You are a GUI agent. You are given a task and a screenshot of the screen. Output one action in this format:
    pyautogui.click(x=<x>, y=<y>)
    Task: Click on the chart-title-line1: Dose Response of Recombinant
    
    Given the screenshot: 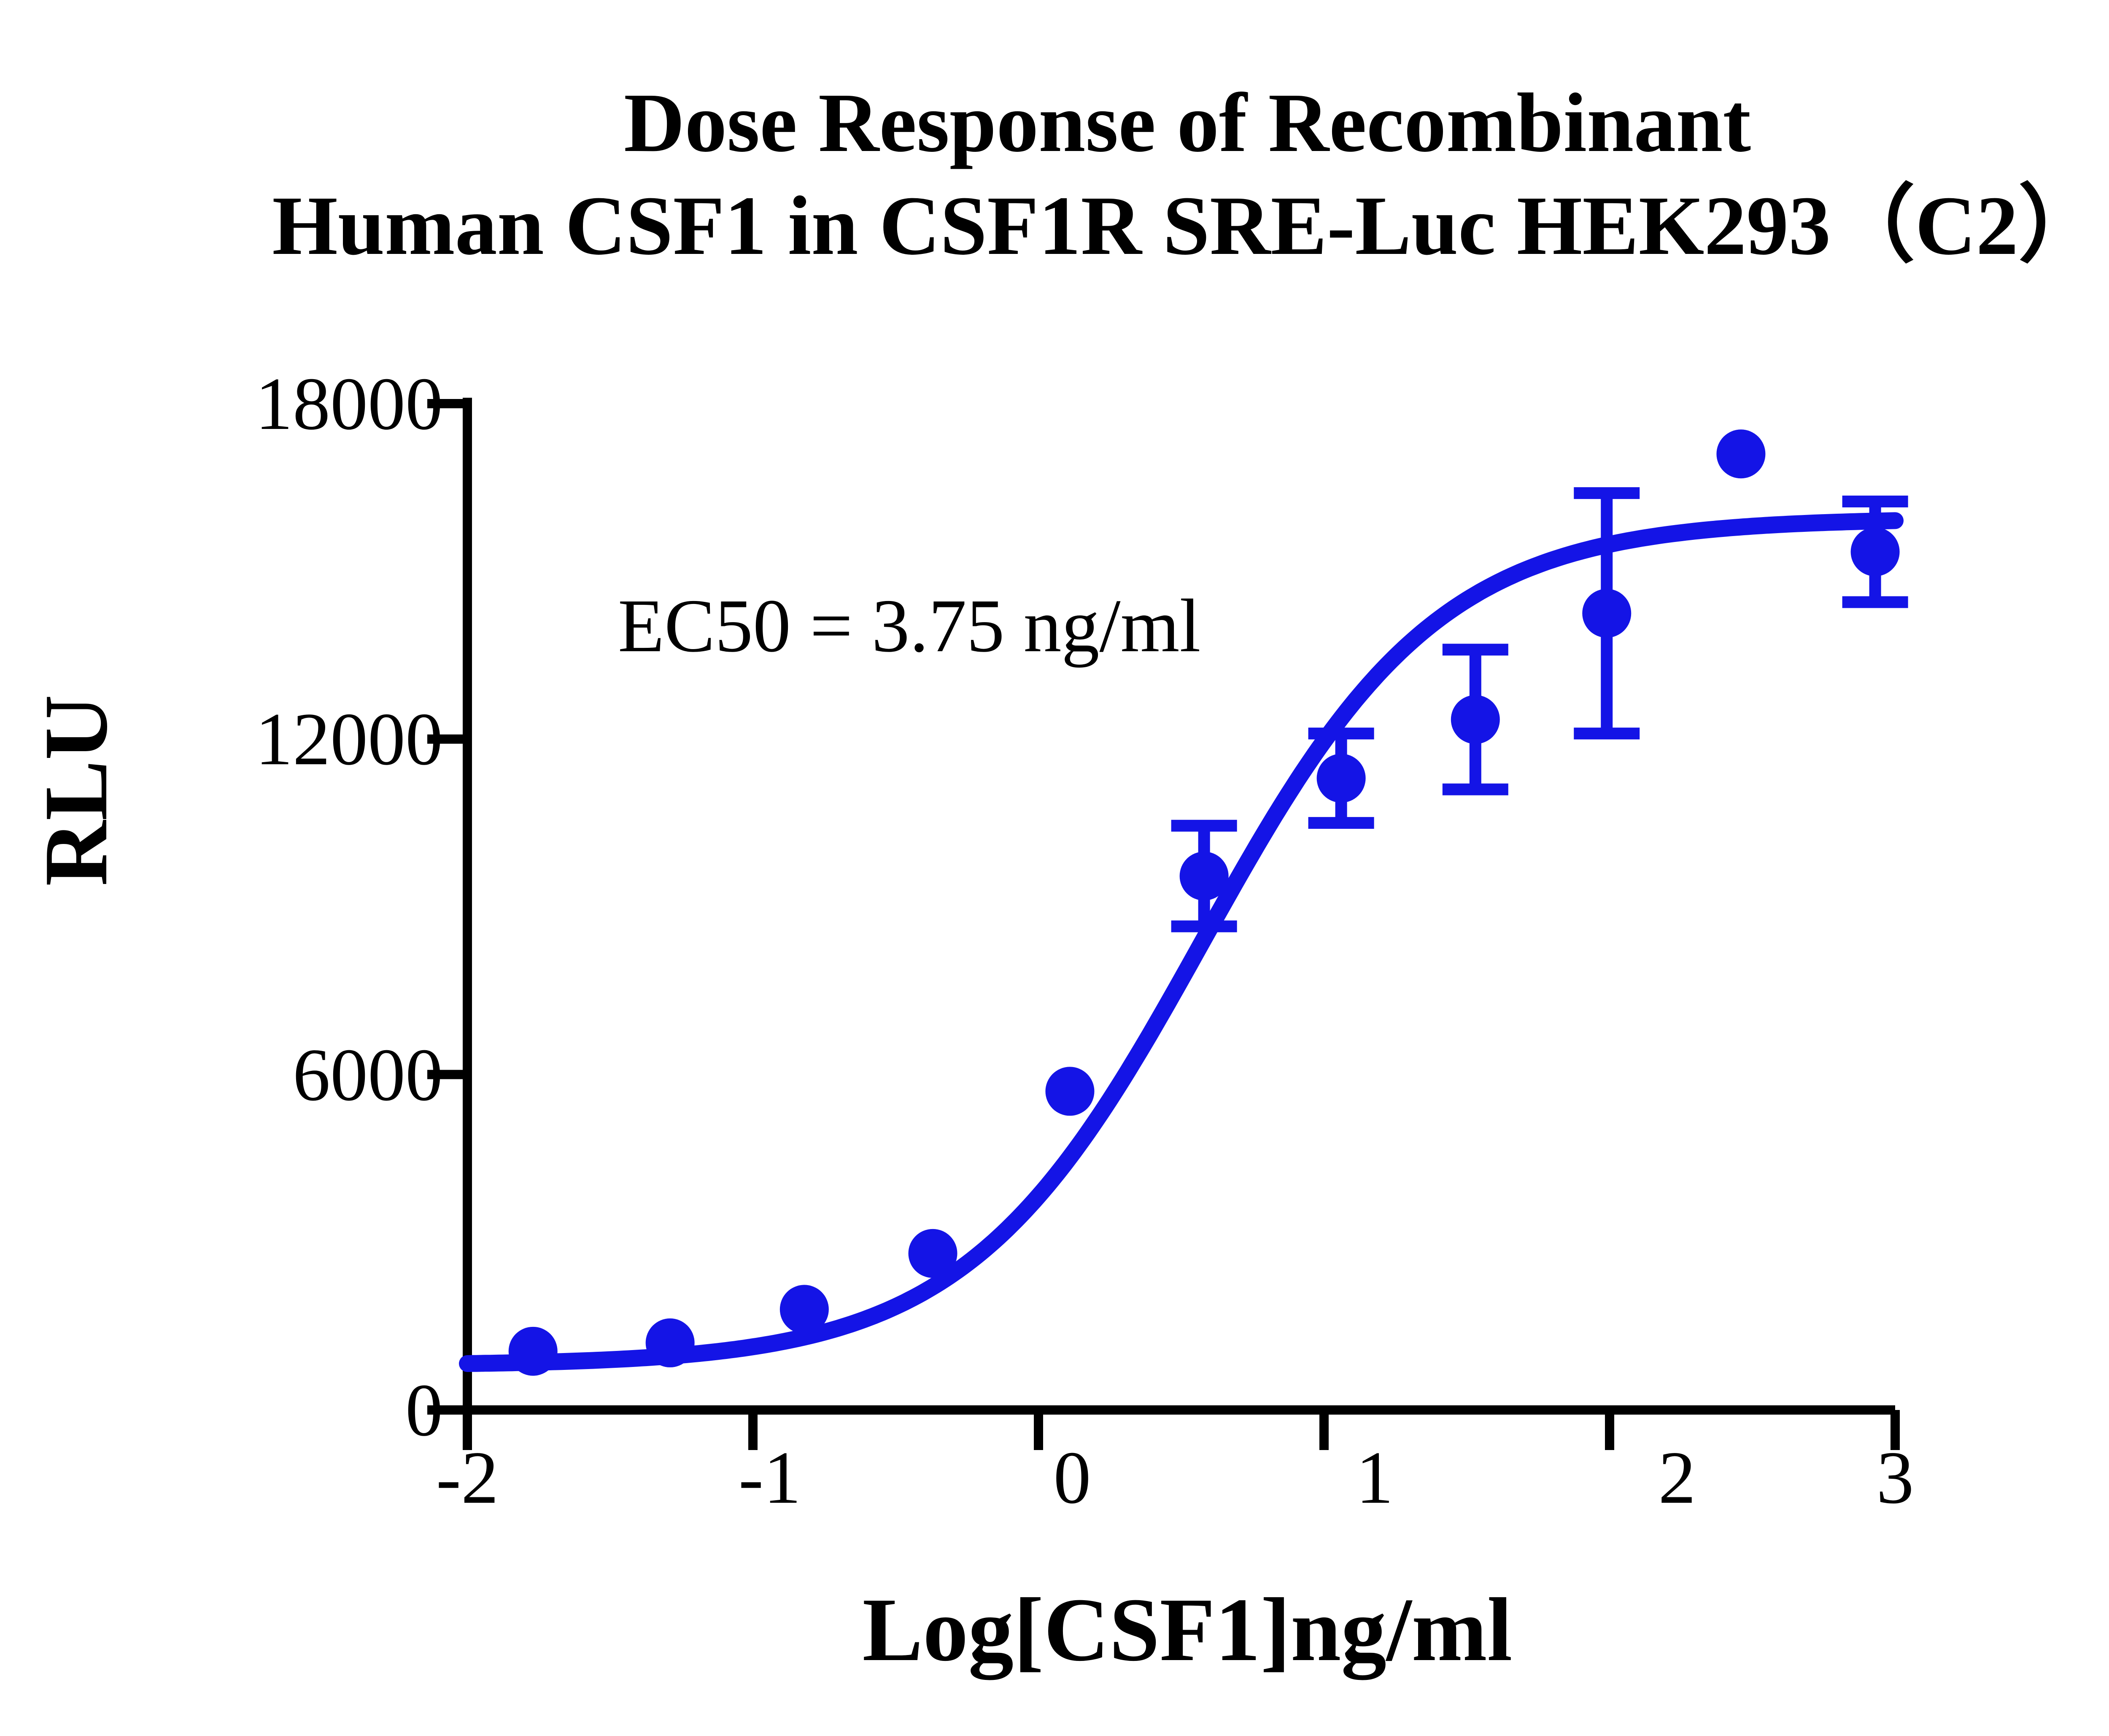 What is the action you would take?
    pyautogui.click(x=1187, y=123)
    